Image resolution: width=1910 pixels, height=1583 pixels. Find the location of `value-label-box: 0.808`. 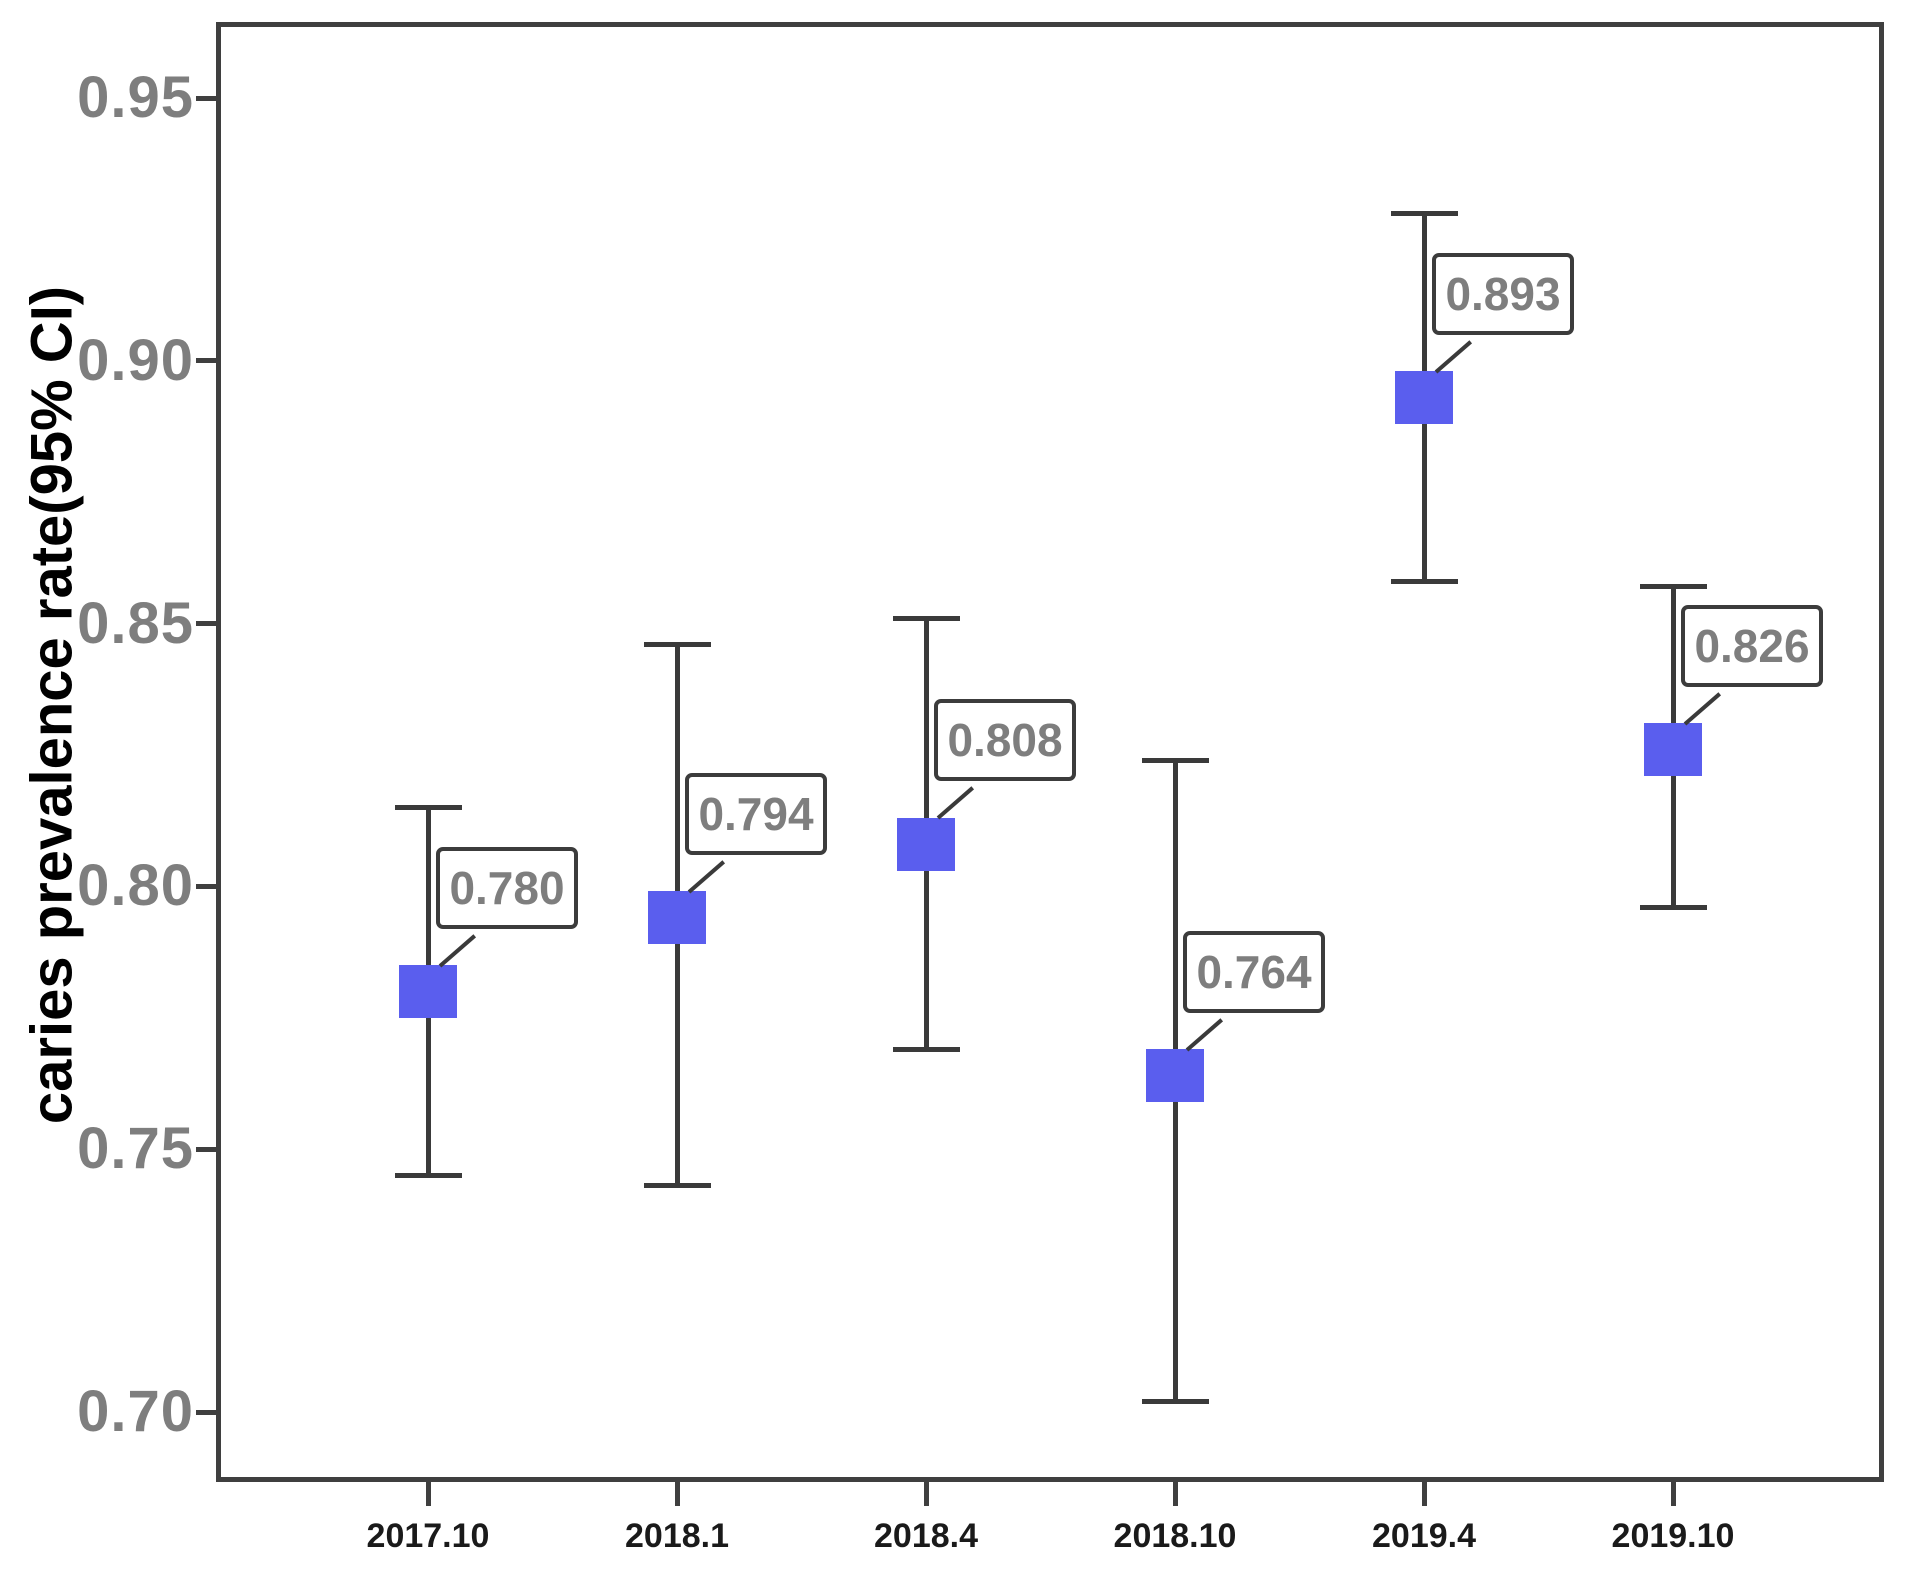

value-label-box: 0.808 is located at coordinates (1005, 740).